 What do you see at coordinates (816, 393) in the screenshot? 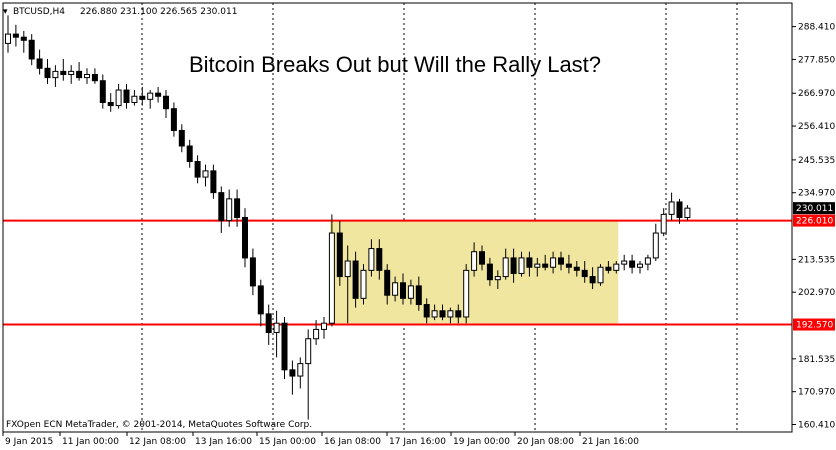
I see `y-tick-label: 170.970` at bounding box center [816, 393].